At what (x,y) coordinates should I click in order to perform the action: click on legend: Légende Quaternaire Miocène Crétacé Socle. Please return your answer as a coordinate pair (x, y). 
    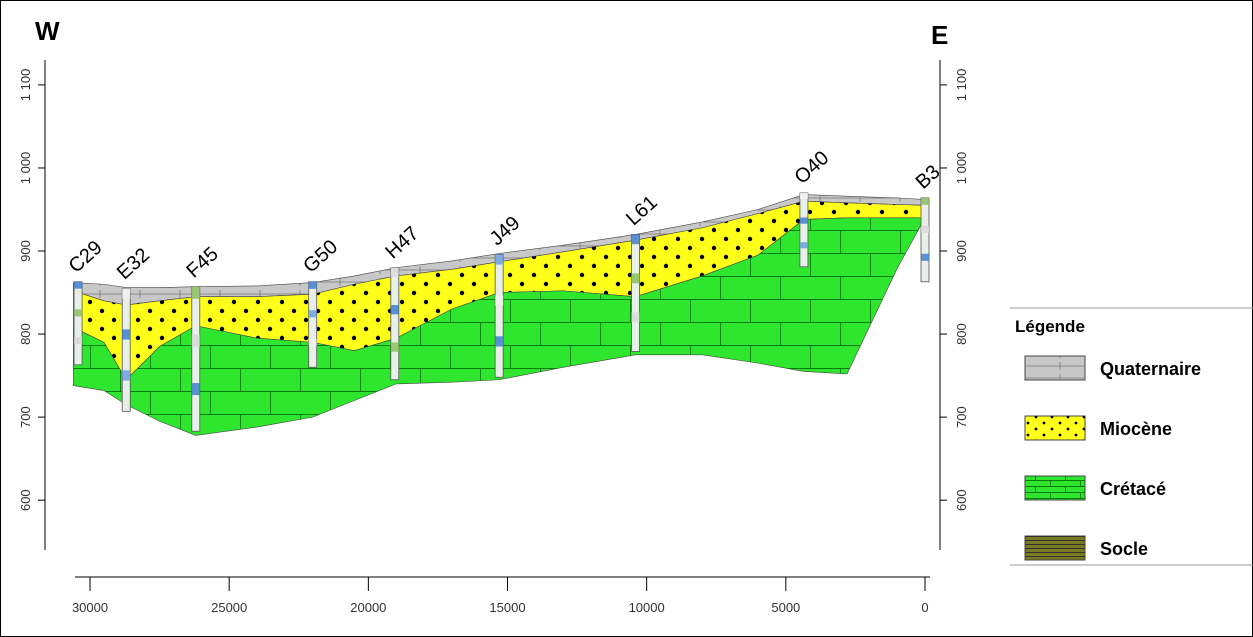
    Looking at the image, I should click on (1131, 436).